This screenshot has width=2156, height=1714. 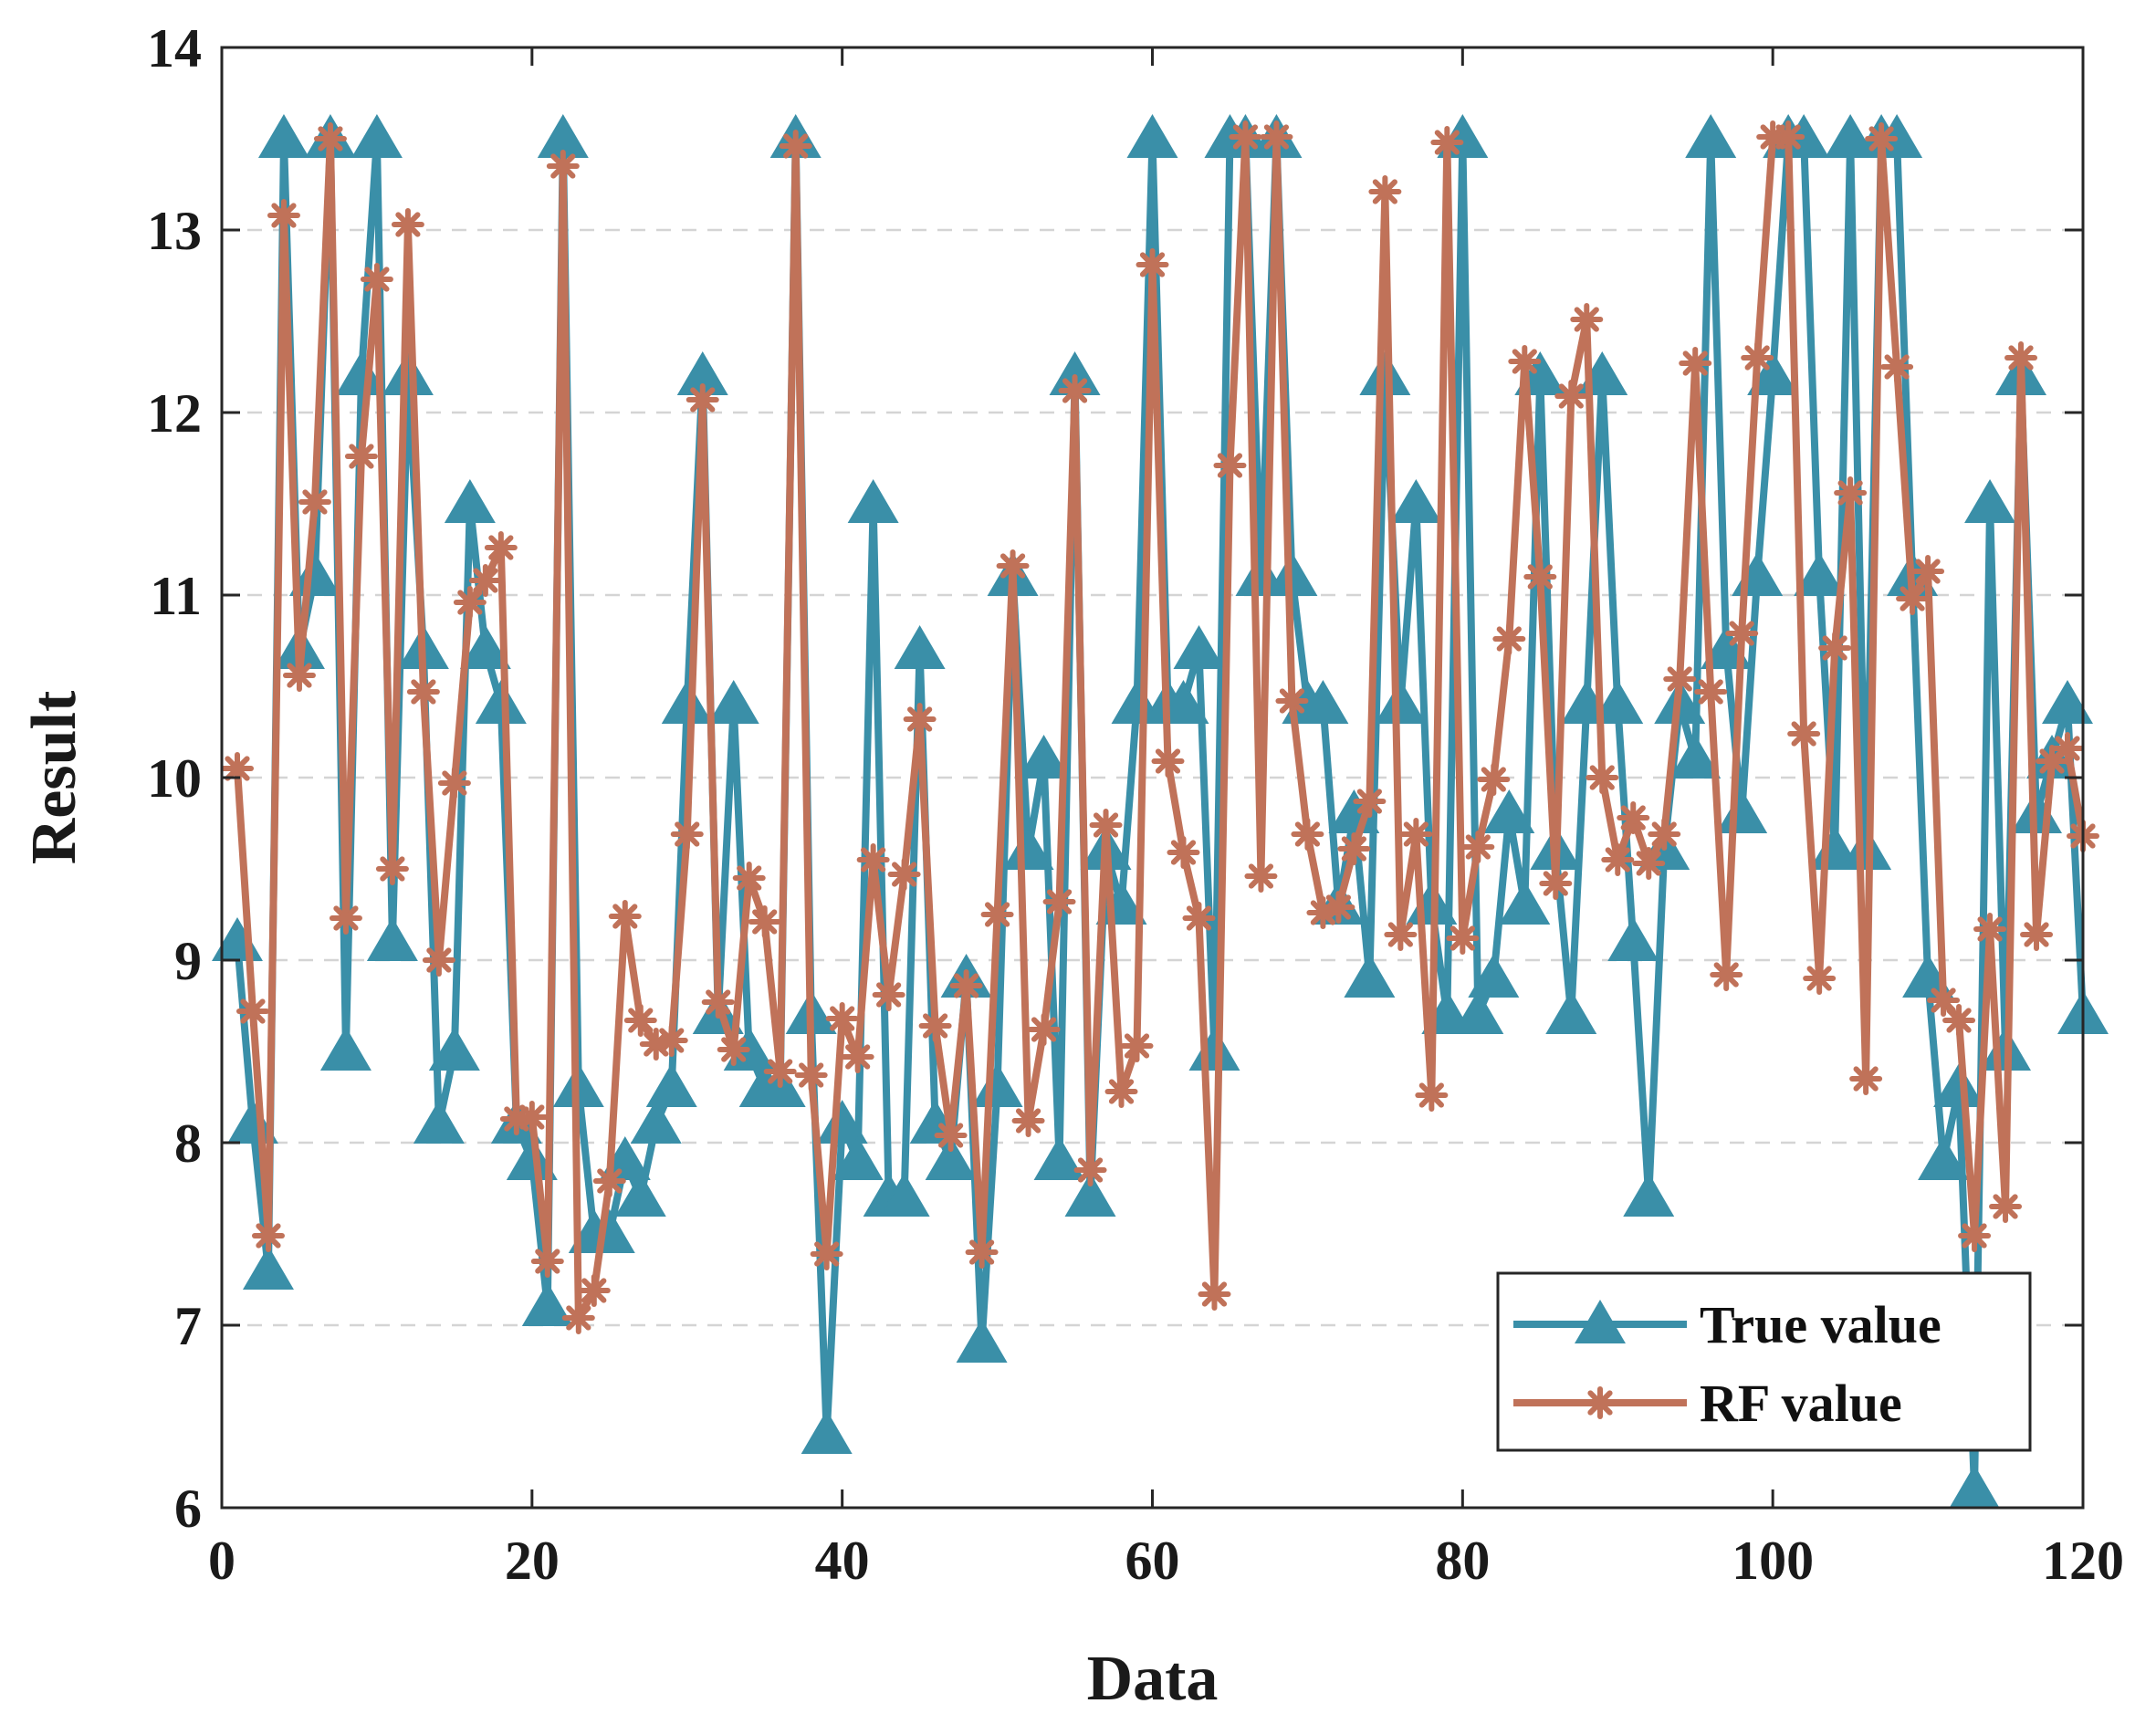 What do you see at coordinates (175, 231) in the screenshot?
I see `y-tick-label-13: 13` at bounding box center [175, 231].